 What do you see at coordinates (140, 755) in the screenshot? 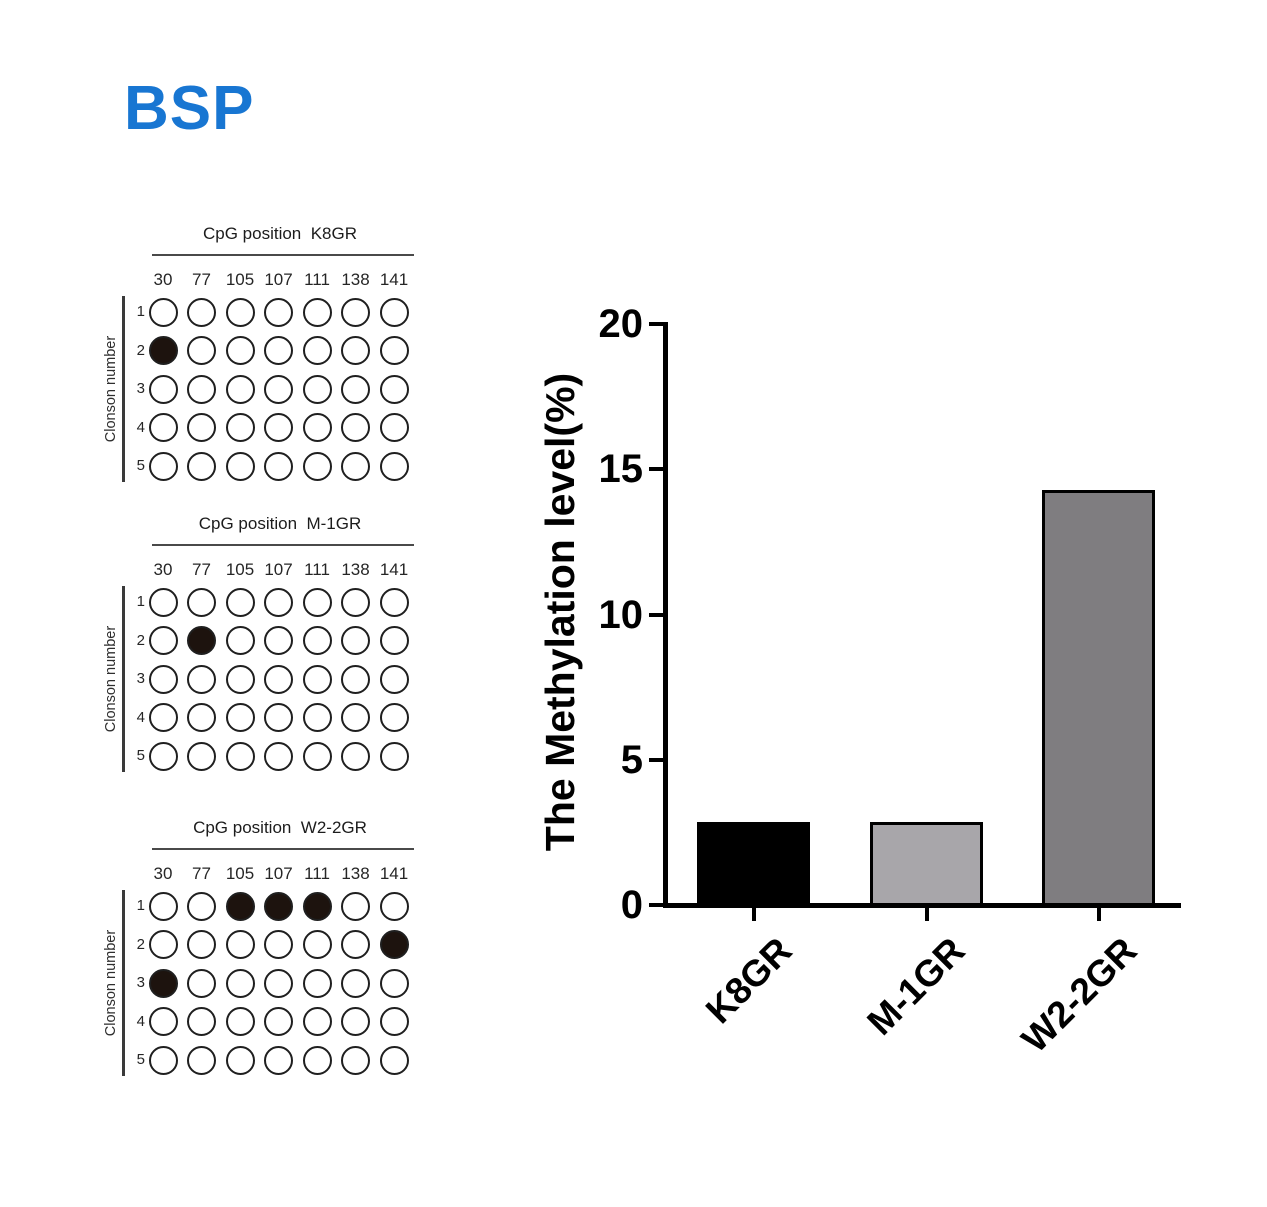
I see `clone-number-label: 5` at bounding box center [140, 755].